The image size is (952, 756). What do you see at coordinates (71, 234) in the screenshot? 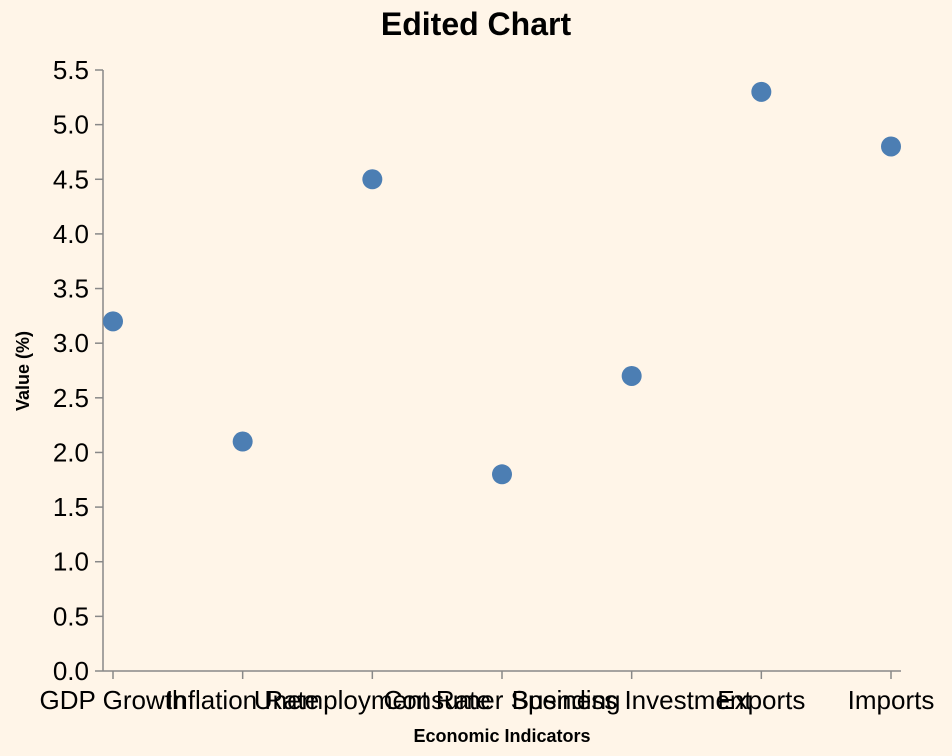
I see `y-tick-label: 4.0` at bounding box center [71, 234].